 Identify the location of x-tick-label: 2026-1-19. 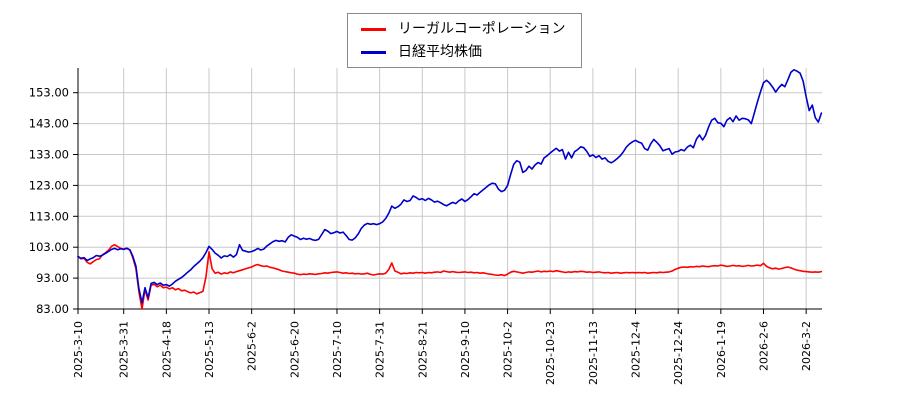
(721, 349).